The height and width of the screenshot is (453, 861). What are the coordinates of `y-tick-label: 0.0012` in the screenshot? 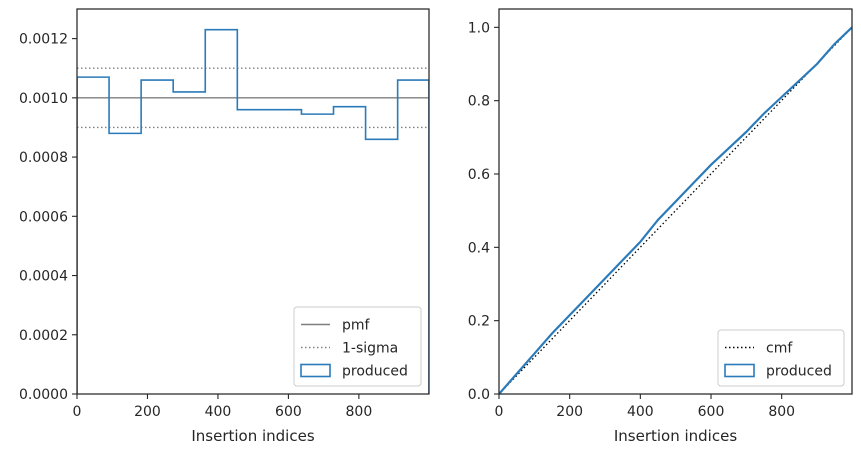 It's located at (43, 40).